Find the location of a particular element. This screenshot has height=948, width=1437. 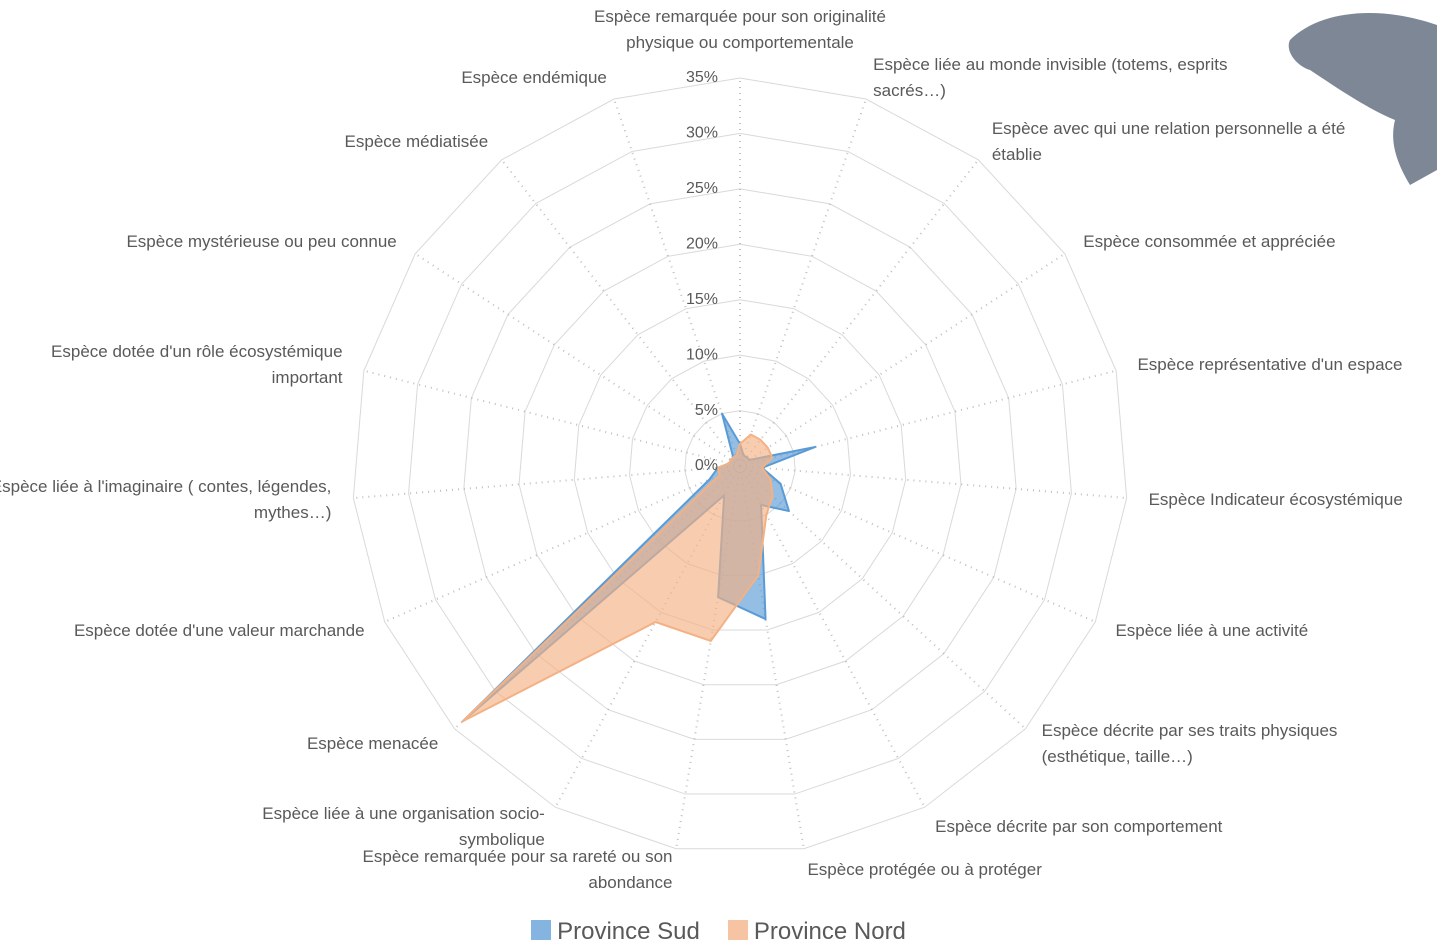

category-label: Espèce liée à une activité is located at coordinates (1212, 630).